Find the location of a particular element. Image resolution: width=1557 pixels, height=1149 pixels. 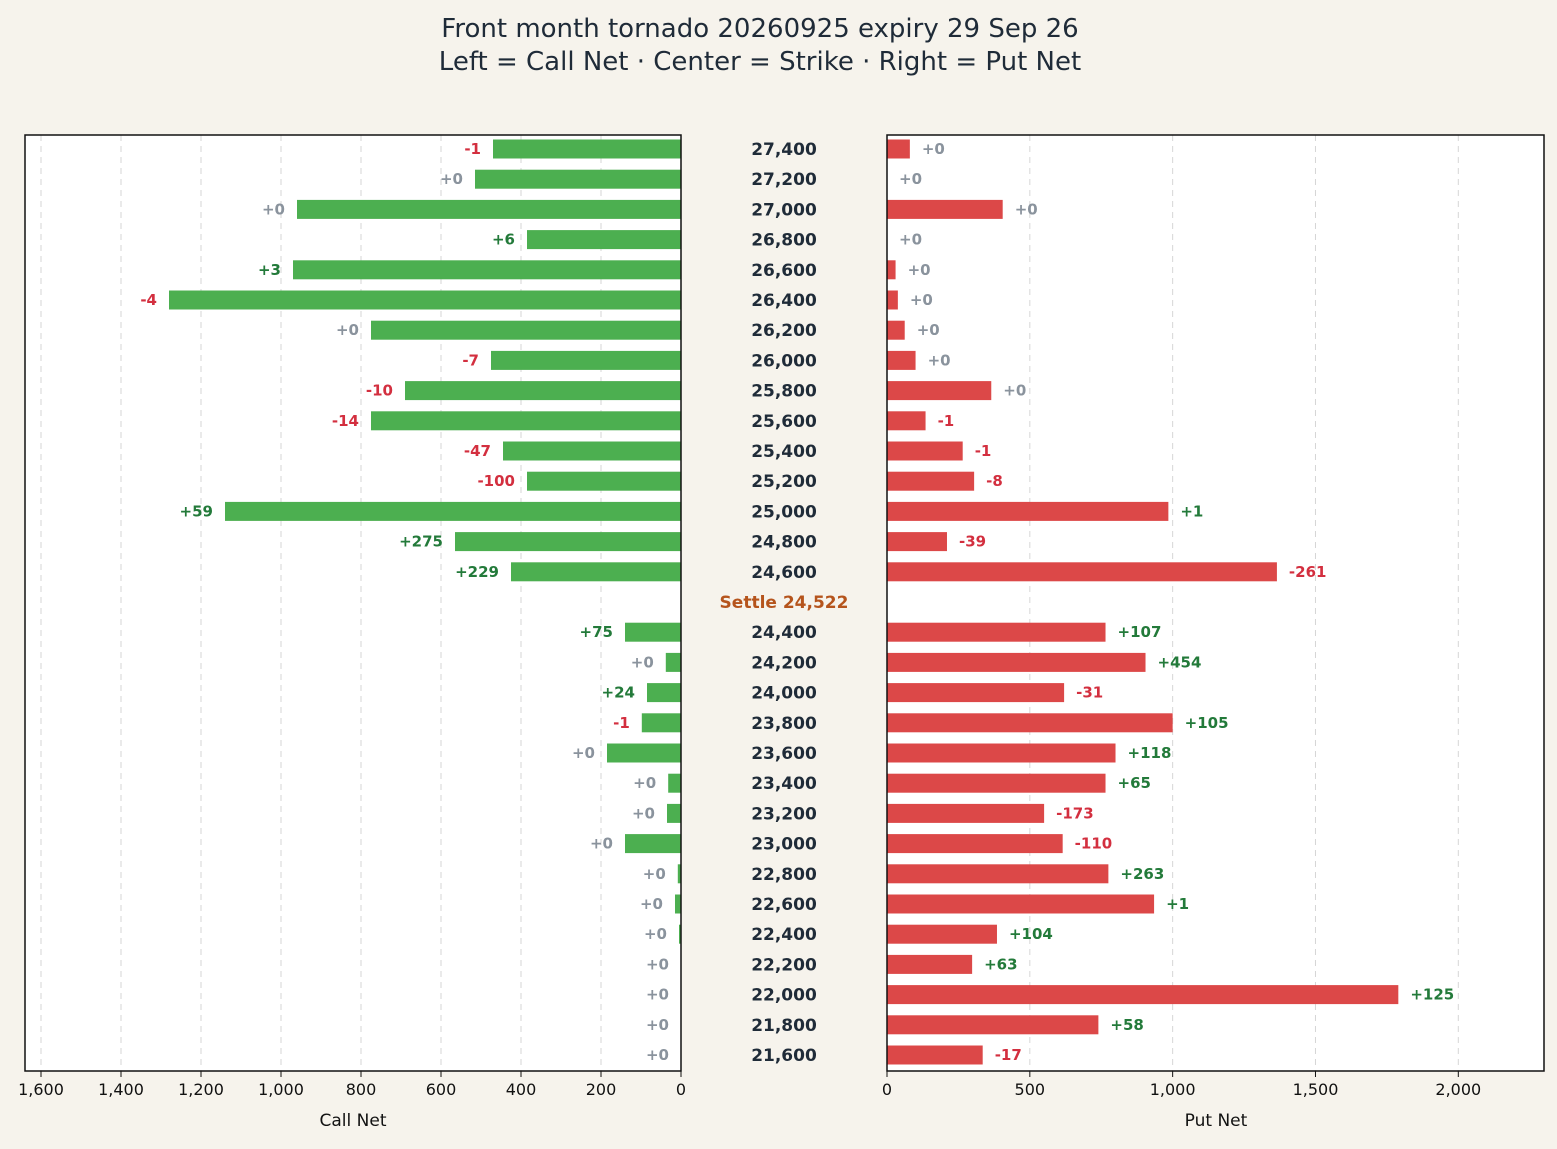

strike-label: 24,400 is located at coordinates (784, 633).